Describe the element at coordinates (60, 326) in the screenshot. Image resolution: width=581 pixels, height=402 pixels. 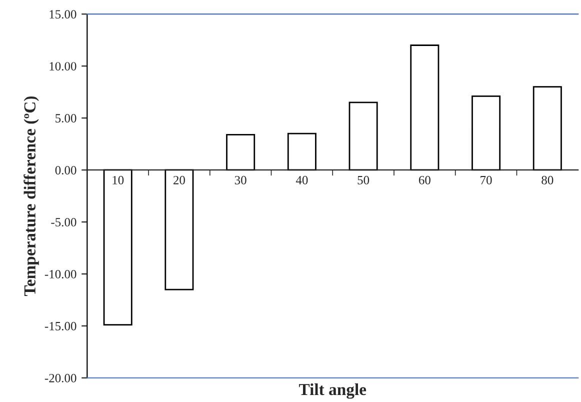
I see `y-tick-label: -15.00` at that location.